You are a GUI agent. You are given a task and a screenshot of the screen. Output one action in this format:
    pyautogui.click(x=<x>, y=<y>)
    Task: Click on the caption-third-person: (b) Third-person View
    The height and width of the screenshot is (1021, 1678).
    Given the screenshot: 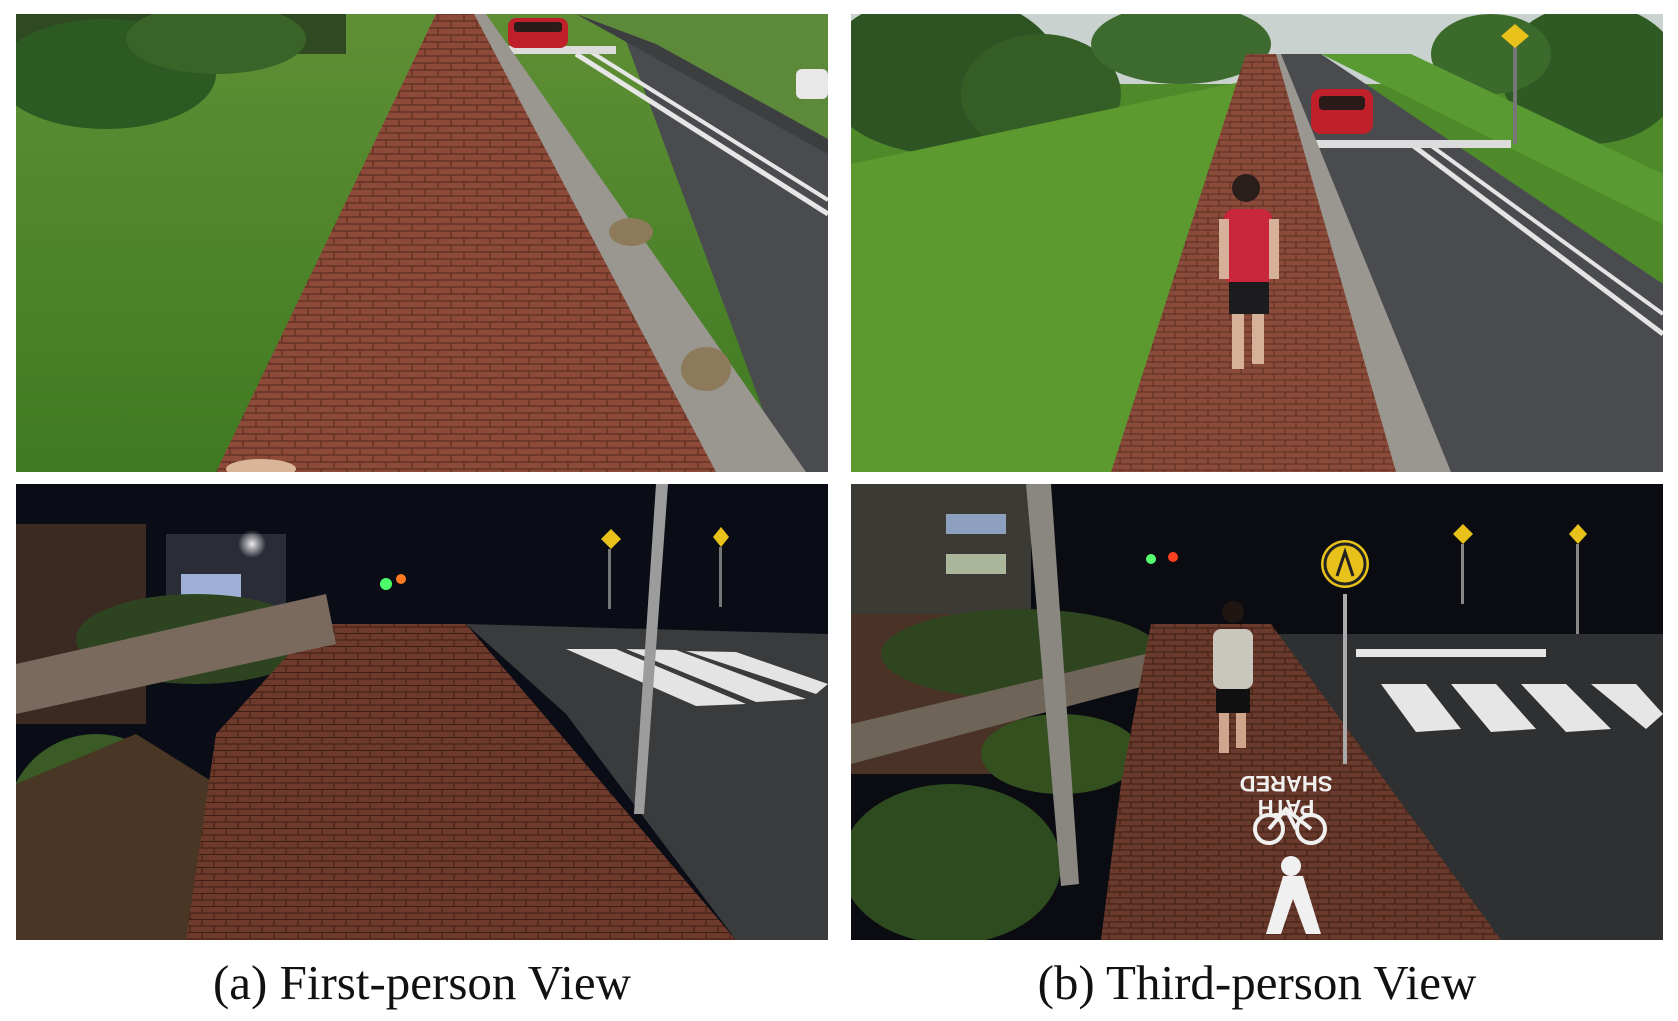 What is the action you would take?
    pyautogui.click(x=1257, y=982)
    